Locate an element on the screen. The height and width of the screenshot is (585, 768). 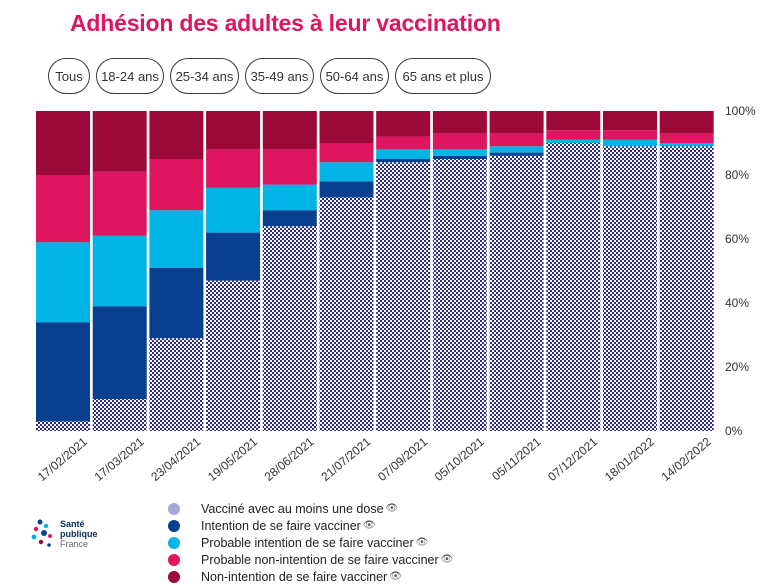
sante-publique-france-logo: Santé publique France is located at coordinates (75, 537).